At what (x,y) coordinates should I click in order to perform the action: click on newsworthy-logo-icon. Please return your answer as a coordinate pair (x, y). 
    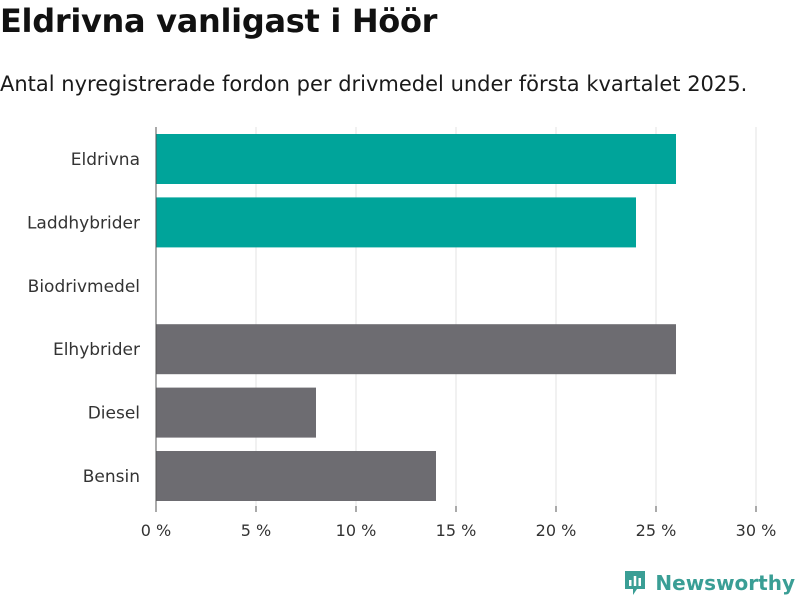
    Looking at the image, I should click on (635, 583).